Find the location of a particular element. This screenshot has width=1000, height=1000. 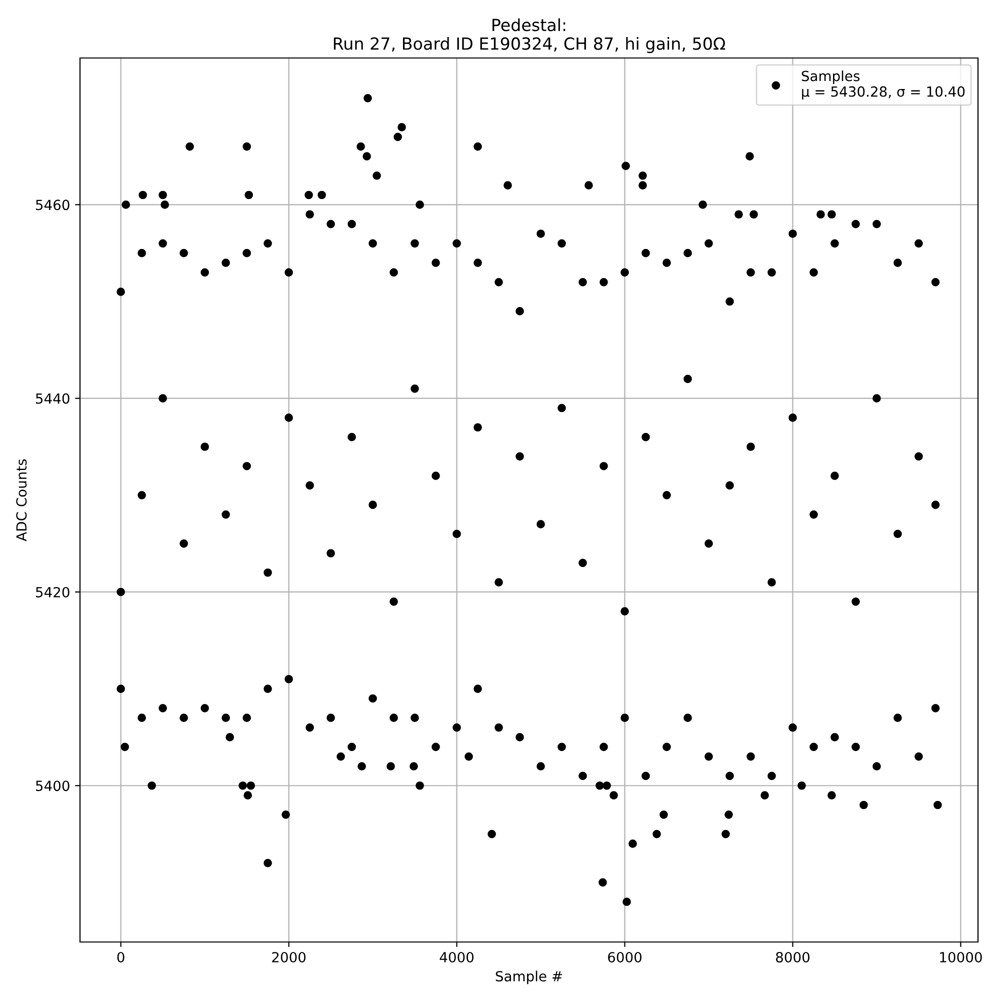

x-tick-label: 6000 is located at coordinates (625, 957).